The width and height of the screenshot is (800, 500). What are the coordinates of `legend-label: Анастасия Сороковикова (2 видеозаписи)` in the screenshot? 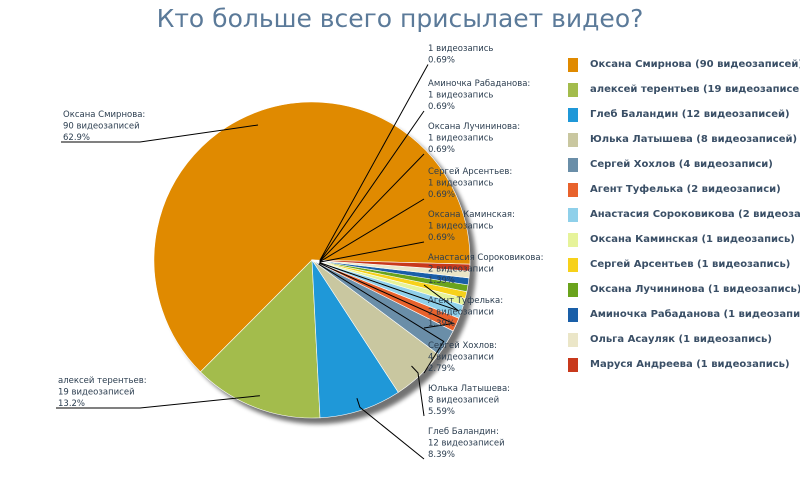 It's located at (695, 214).